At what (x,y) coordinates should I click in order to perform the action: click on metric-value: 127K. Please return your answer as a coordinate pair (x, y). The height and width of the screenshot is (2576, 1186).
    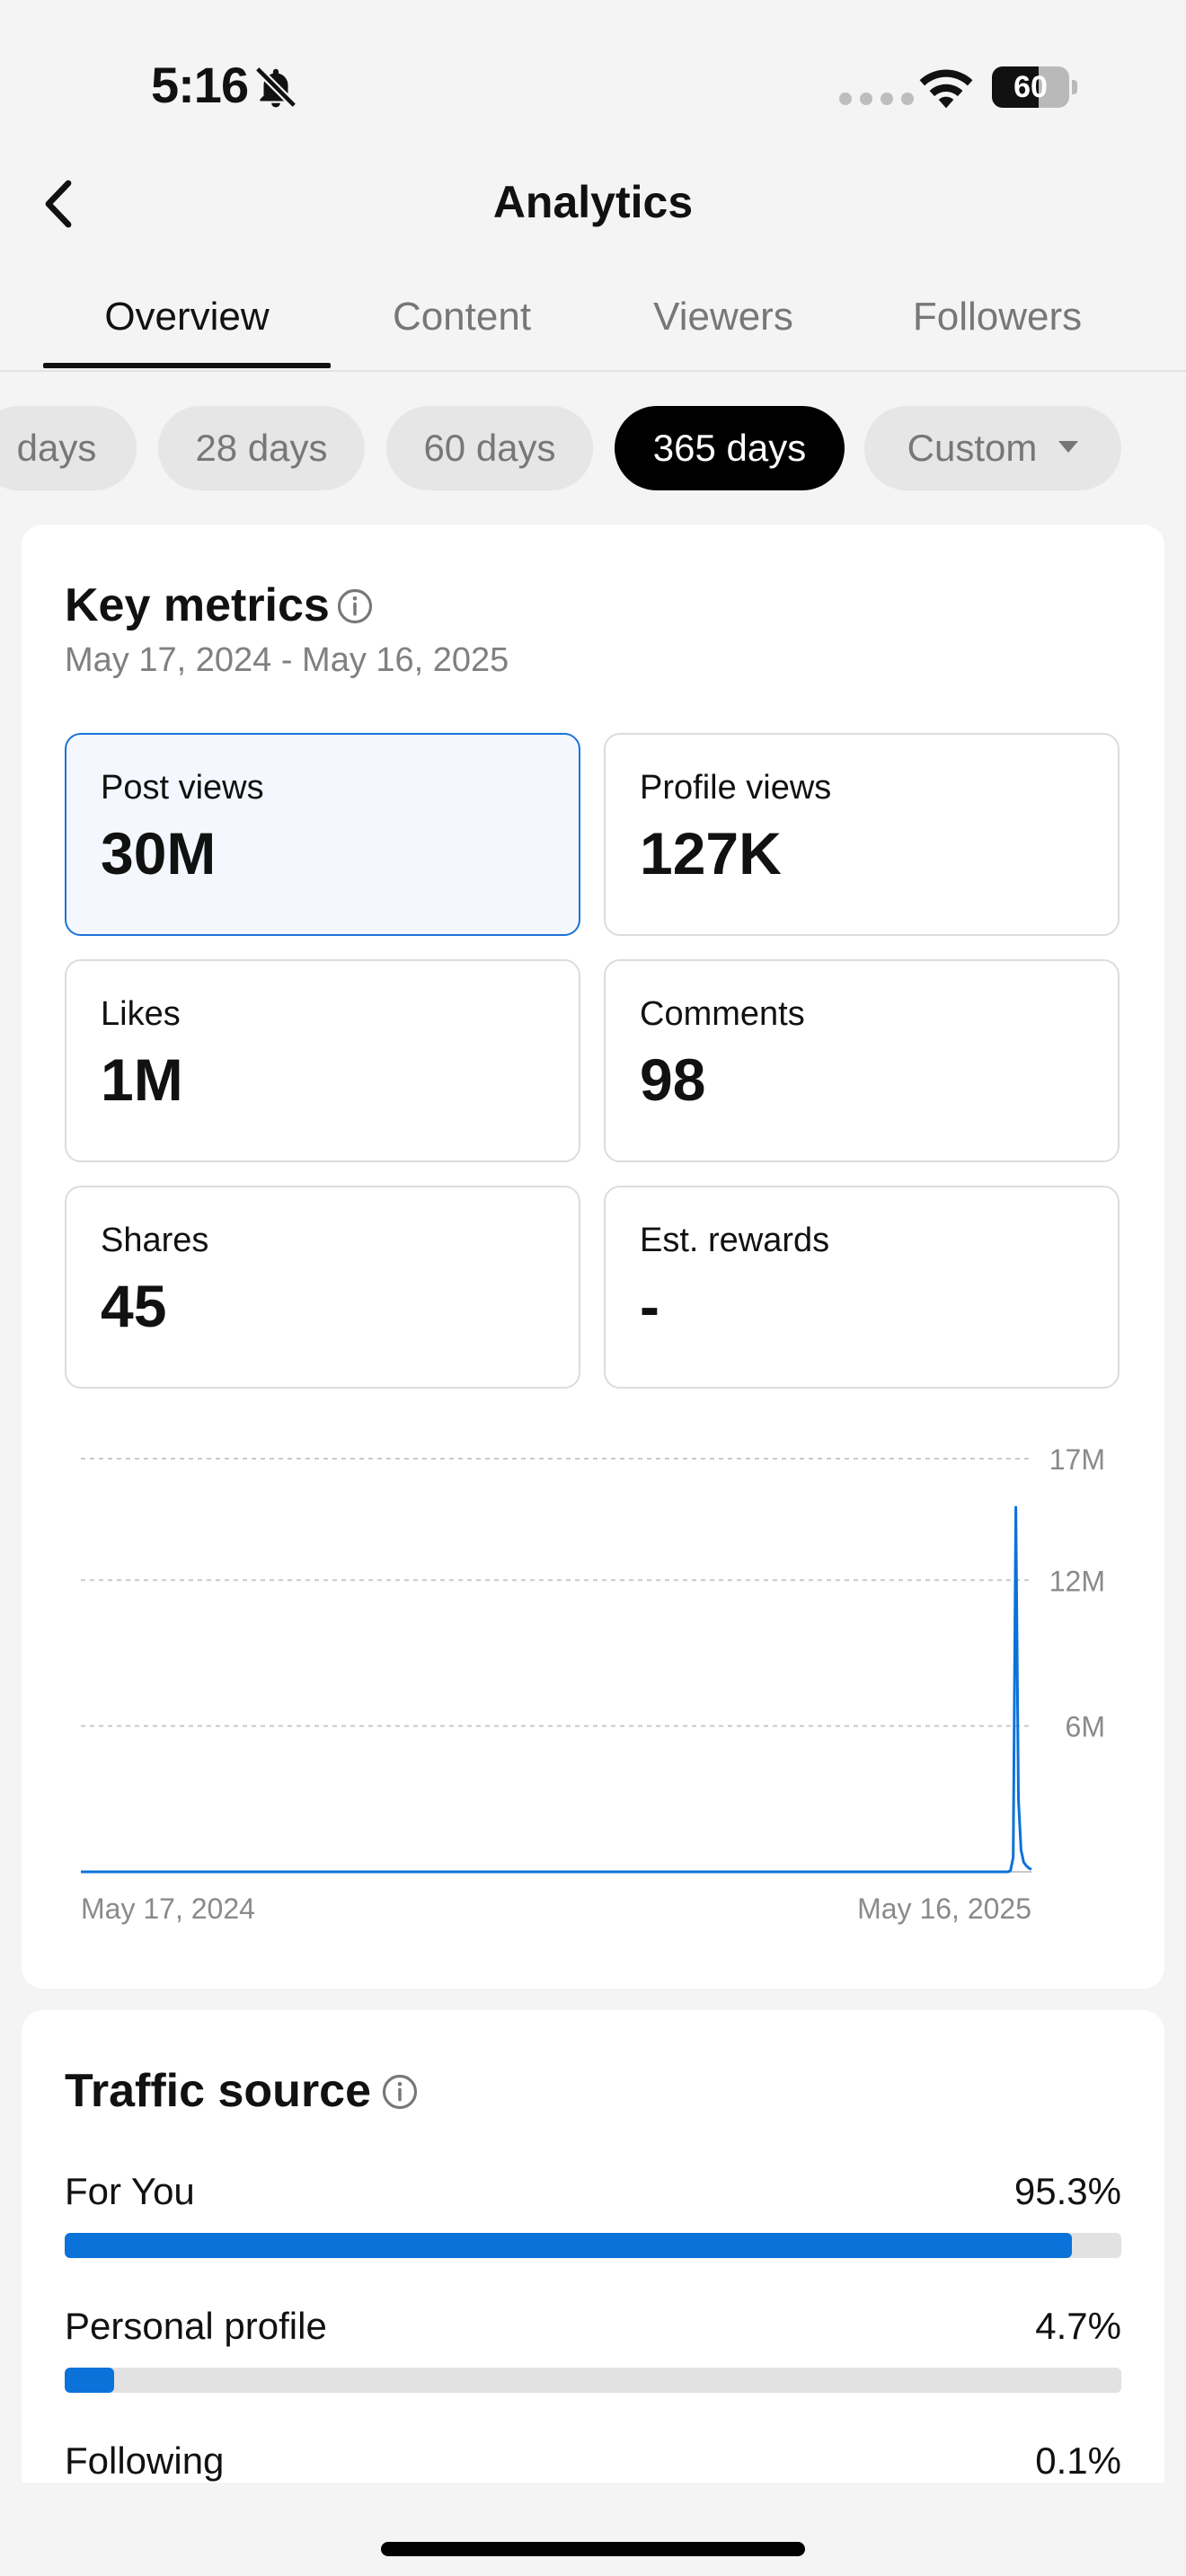
    Looking at the image, I should click on (711, 853).